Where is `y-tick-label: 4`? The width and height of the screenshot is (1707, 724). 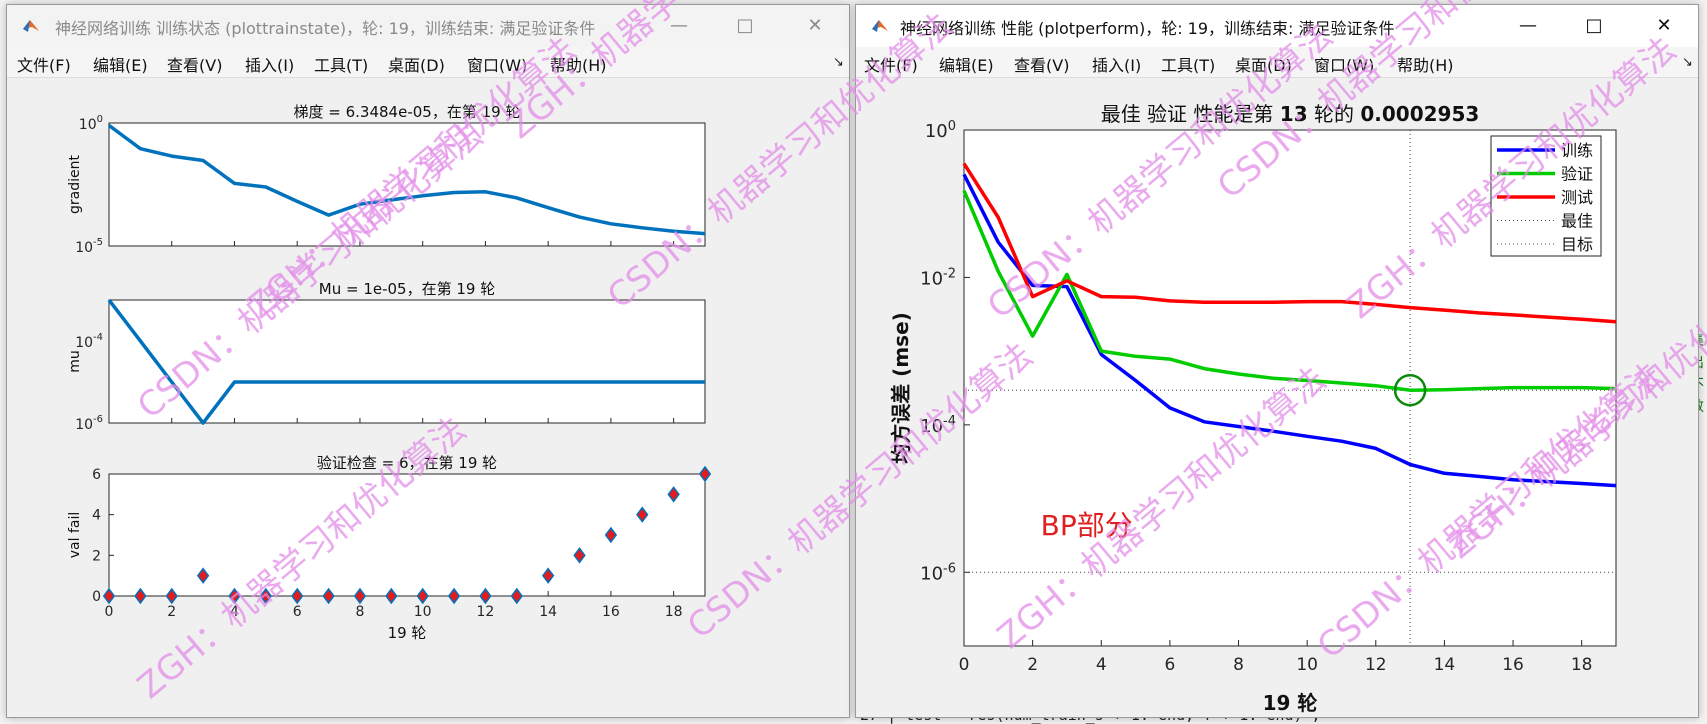
y-tick-label: 4 is located at coordinates (96, 516).